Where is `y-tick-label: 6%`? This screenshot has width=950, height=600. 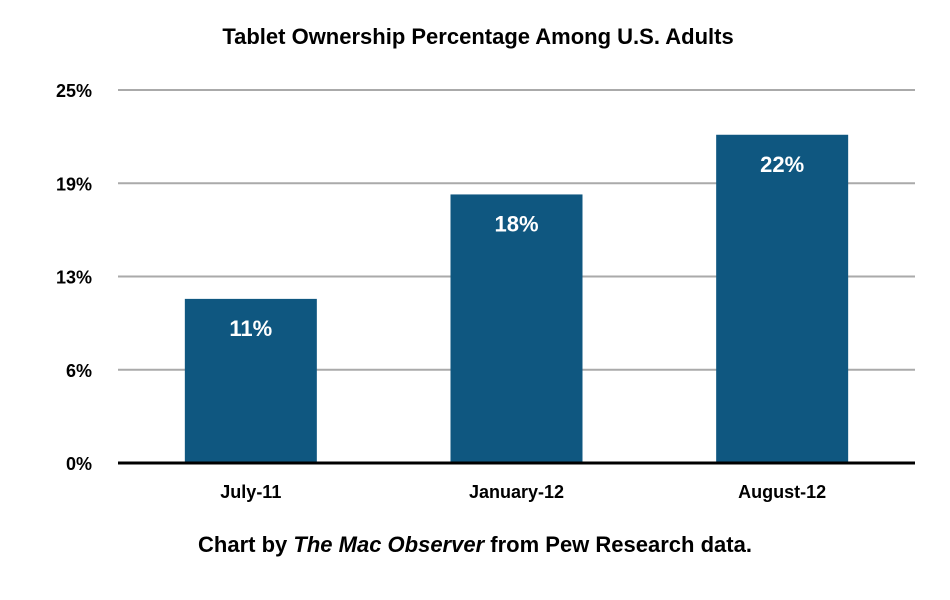 y-tick-label: 6% is located at coordinates (79, 371).